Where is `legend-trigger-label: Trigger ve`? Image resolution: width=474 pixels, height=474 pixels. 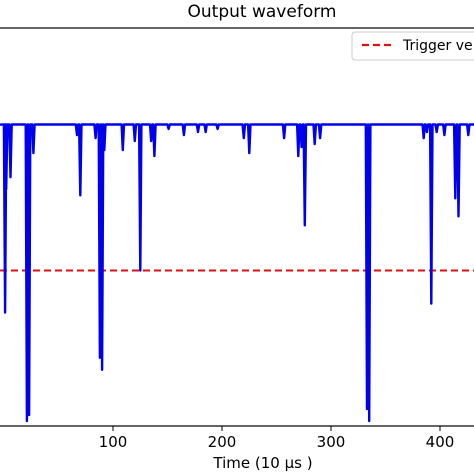
legend-trigger-label: Trigger ve is located at coordinates (437, 46).